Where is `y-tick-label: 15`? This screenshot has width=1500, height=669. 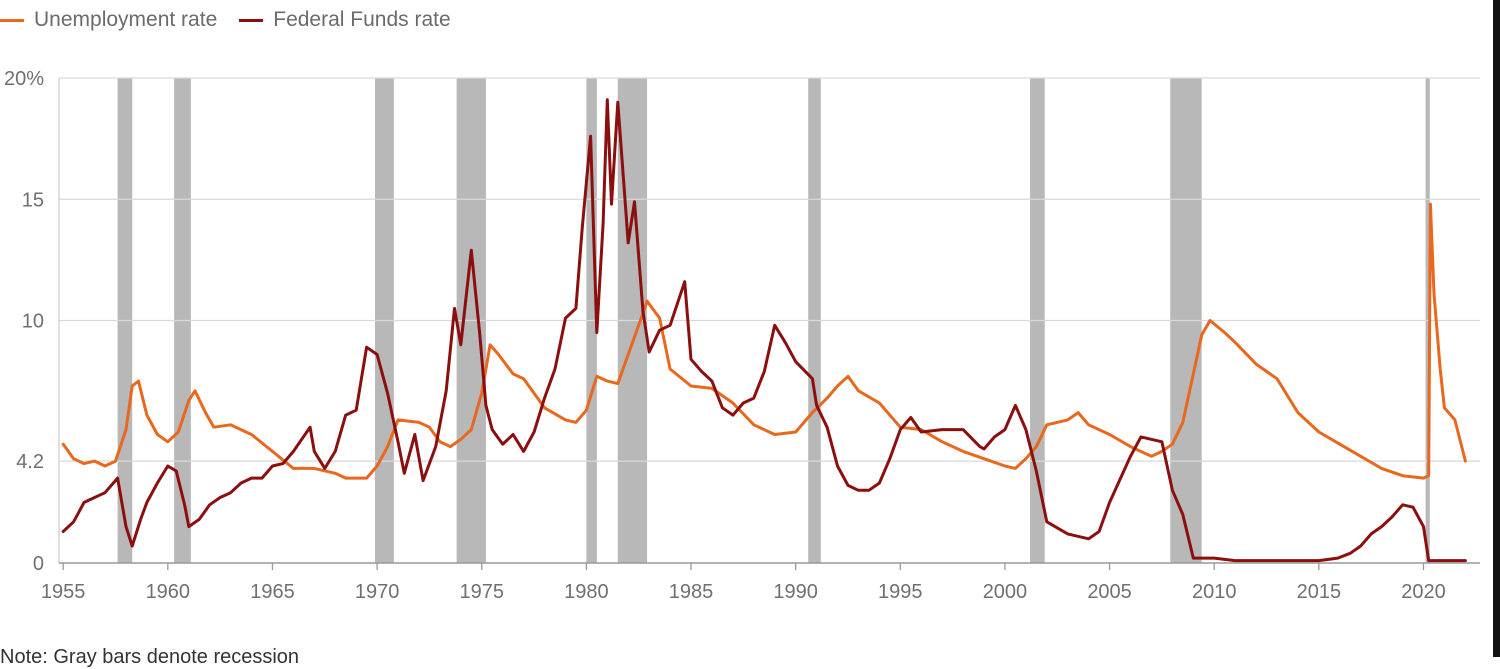
y-tick-label: 15 is located at coordinates (33, 200).